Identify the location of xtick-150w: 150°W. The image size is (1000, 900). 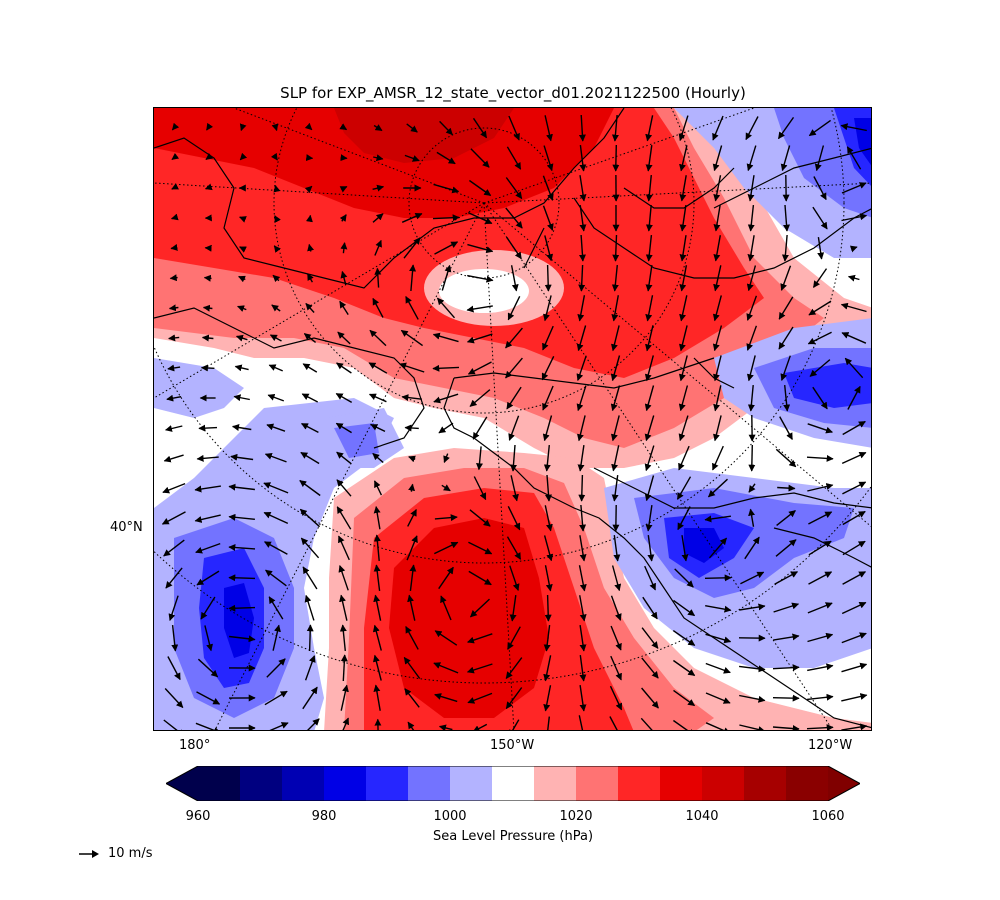
(512, 745).